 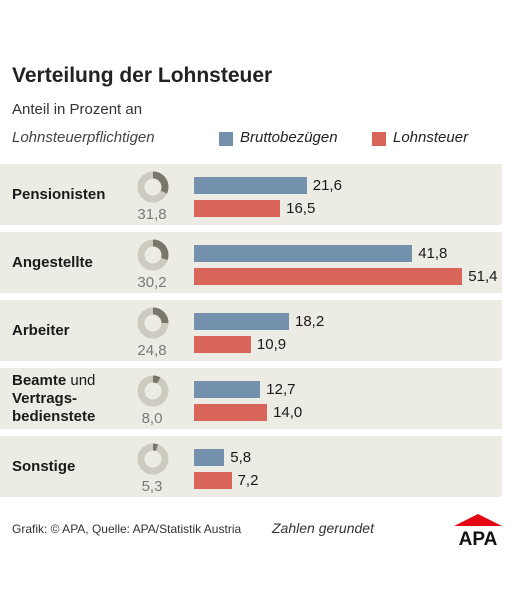 I want to click on legend-swatch-gross, so click(x=226, y=139).